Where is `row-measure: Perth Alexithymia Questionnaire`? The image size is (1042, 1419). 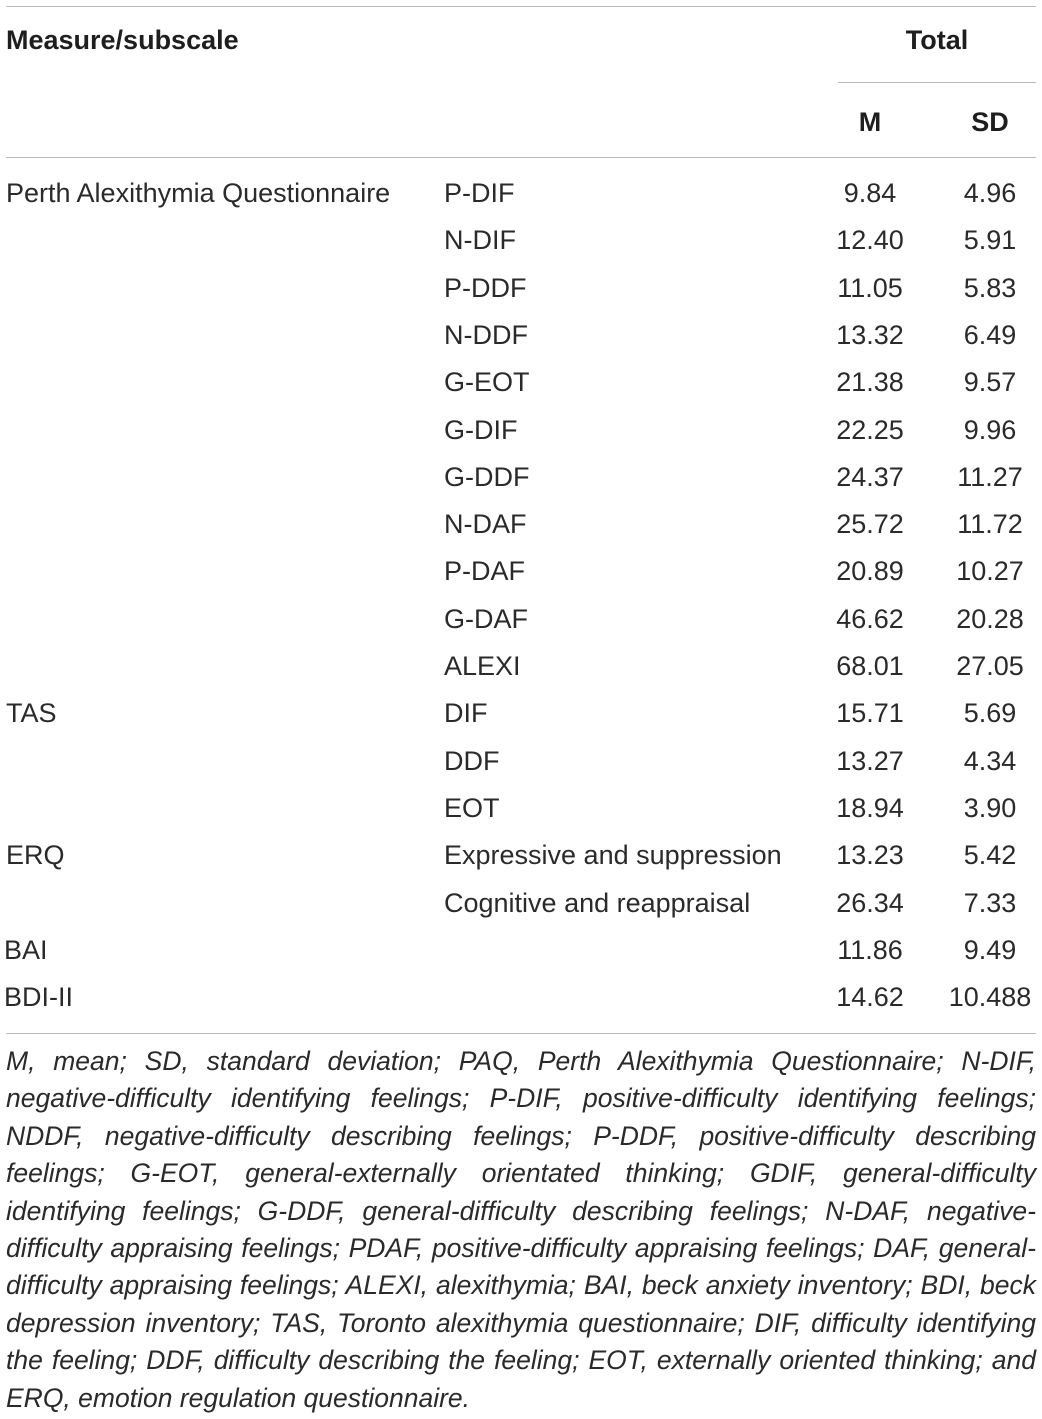
row-measure: Perth Alexithymia Questionnaire is located at coordinates (198, 193).